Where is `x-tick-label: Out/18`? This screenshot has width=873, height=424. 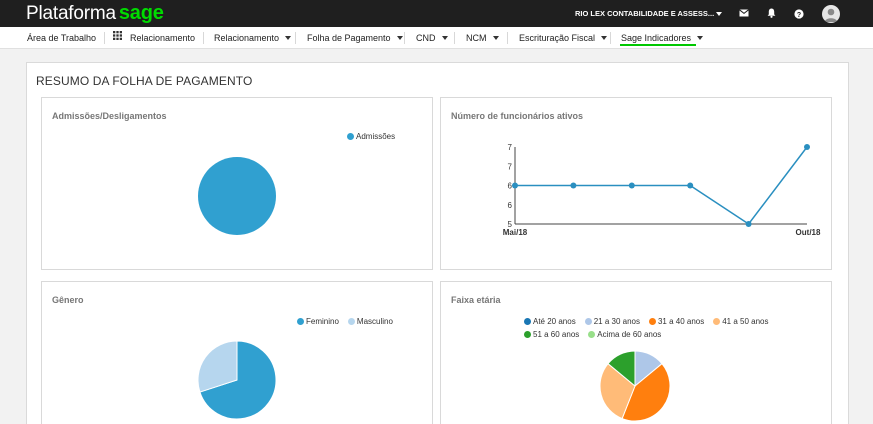 x-tick-label: Out/18 is located at coordinates (808, 232).